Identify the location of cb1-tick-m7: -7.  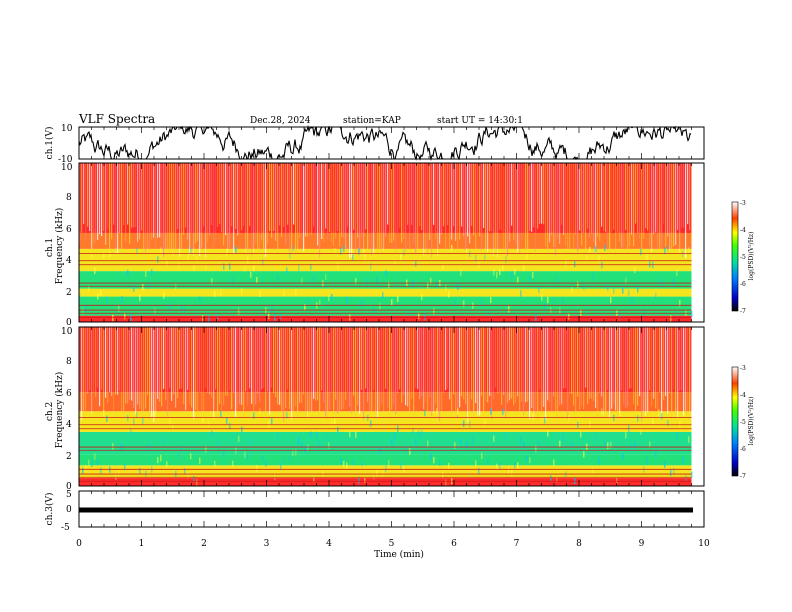
(743, 311).